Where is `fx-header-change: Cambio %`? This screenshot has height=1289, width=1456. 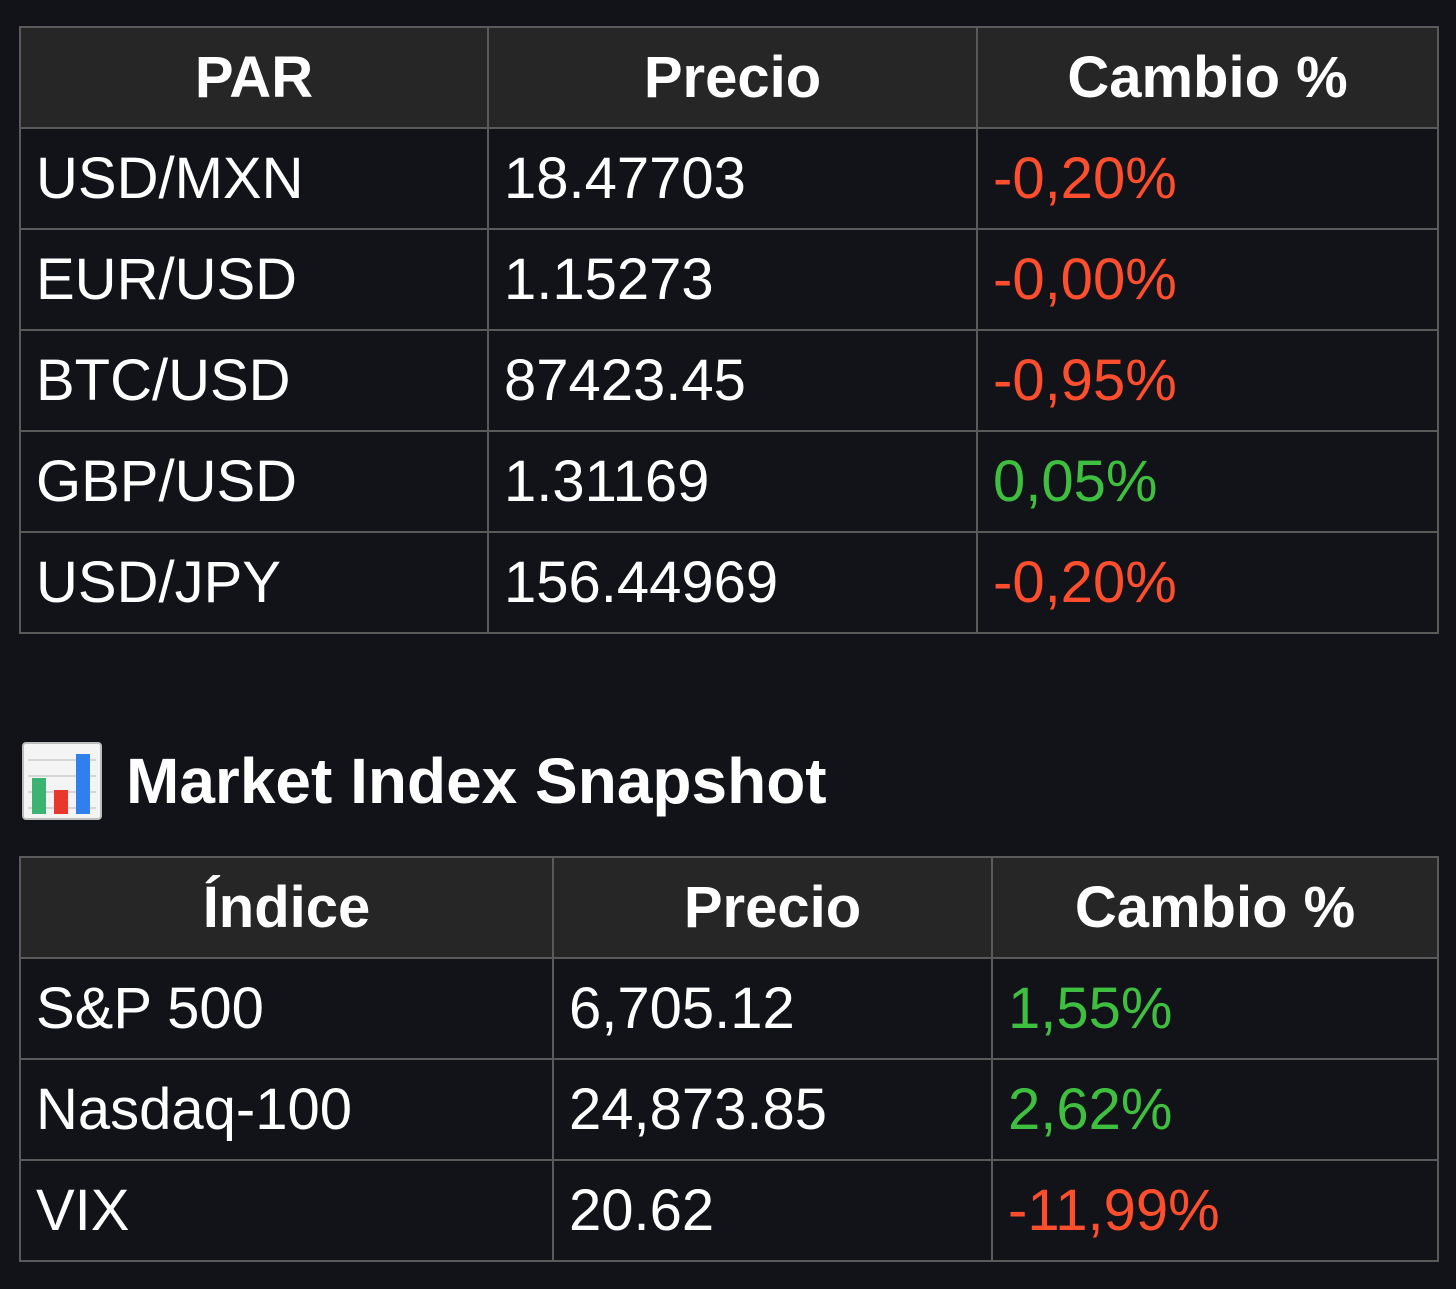
fx-header-change: Cambio % is located at coordinates (1207, 77).